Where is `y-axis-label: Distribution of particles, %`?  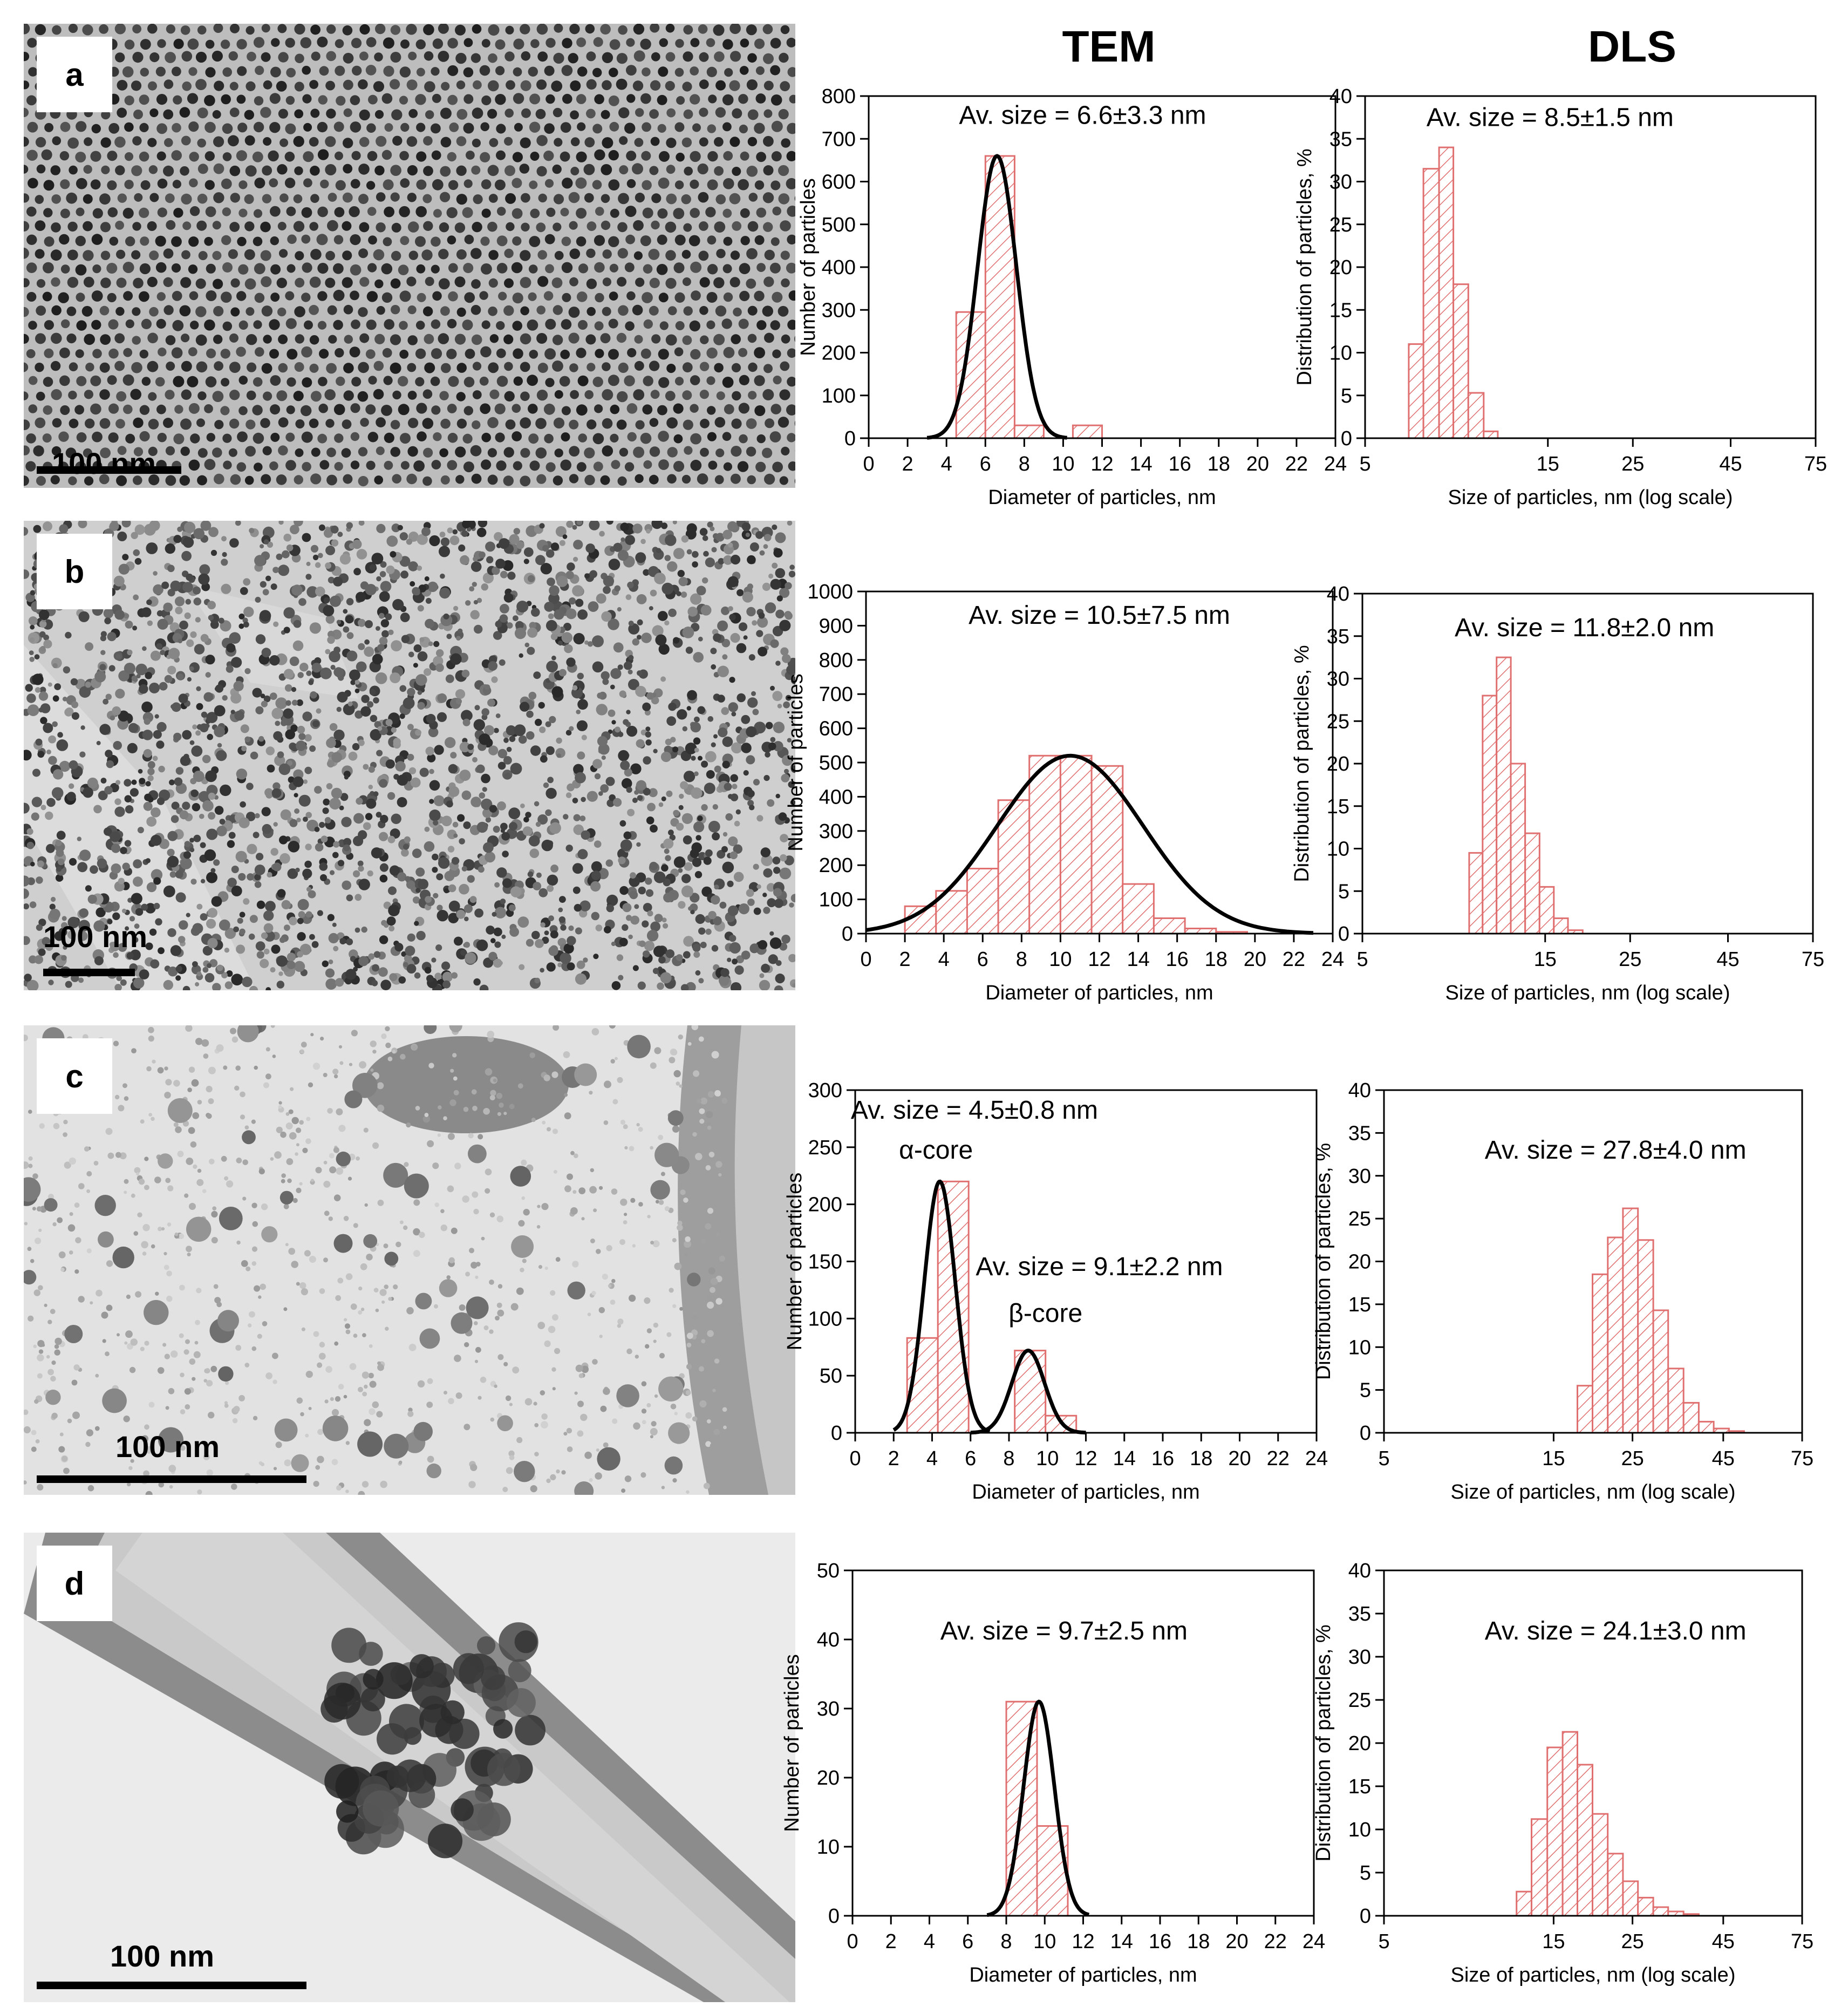
y-axis-label: Distribution of particles, % is located at coordinates (1323, 1262).